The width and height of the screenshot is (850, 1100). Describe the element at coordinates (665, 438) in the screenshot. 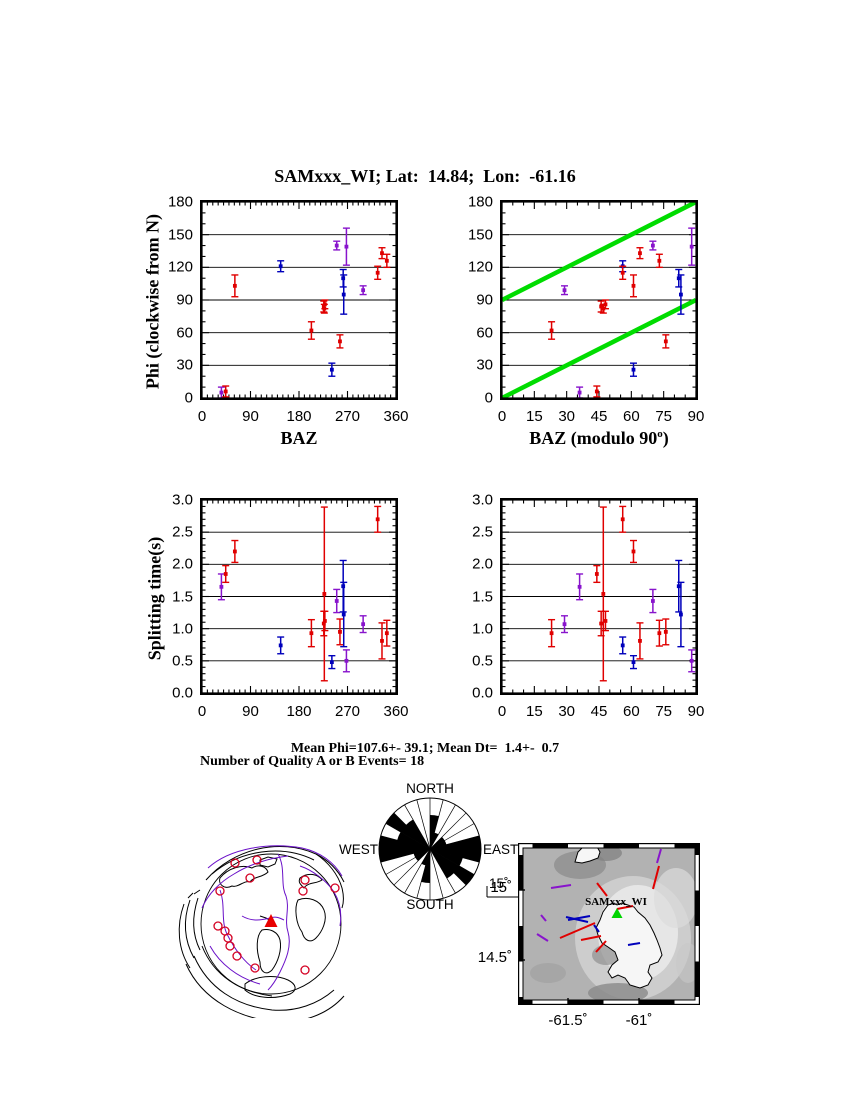

I see `bazmod-label-end: )` at that location.